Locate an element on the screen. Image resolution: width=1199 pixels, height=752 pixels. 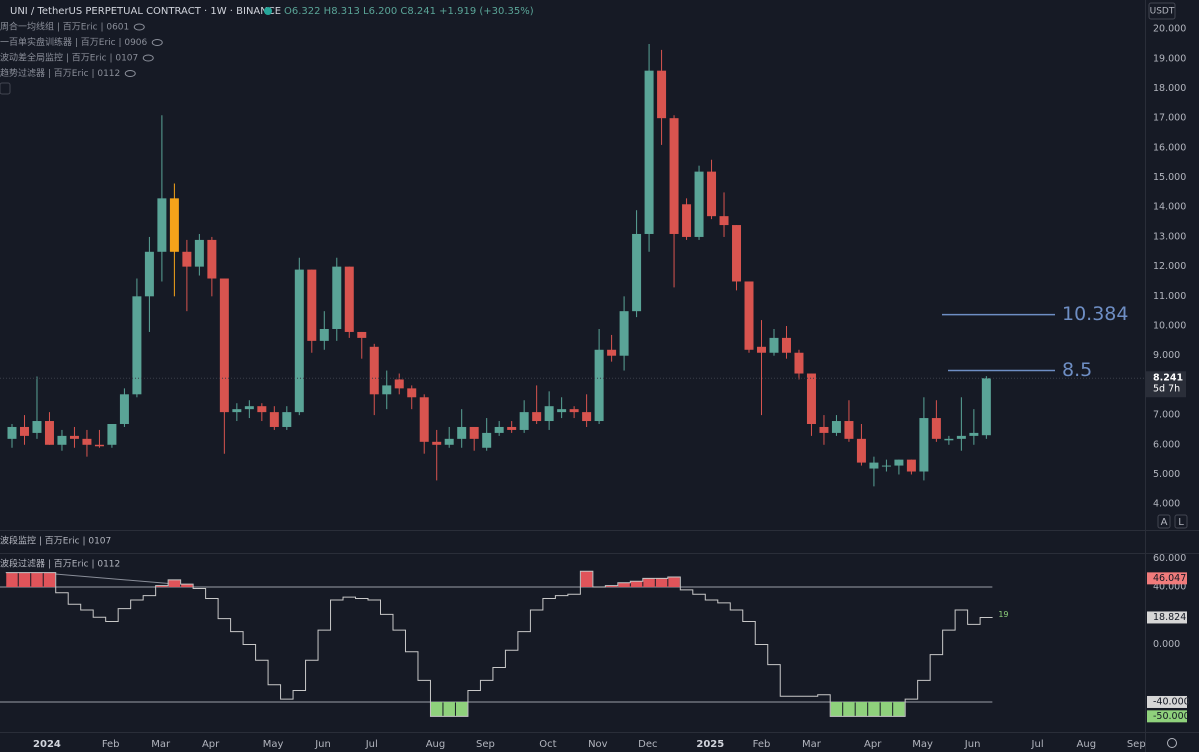
y-tick-label: 6.000 is located at coordinates (1166, 444).